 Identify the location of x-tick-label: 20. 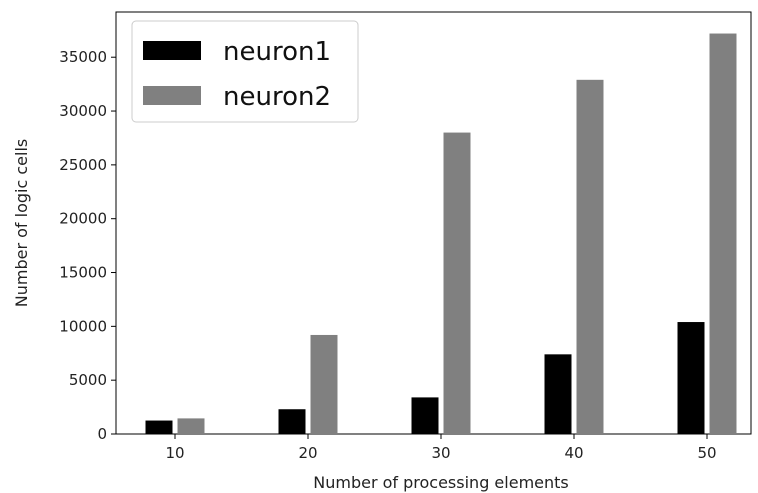
(307, 453).